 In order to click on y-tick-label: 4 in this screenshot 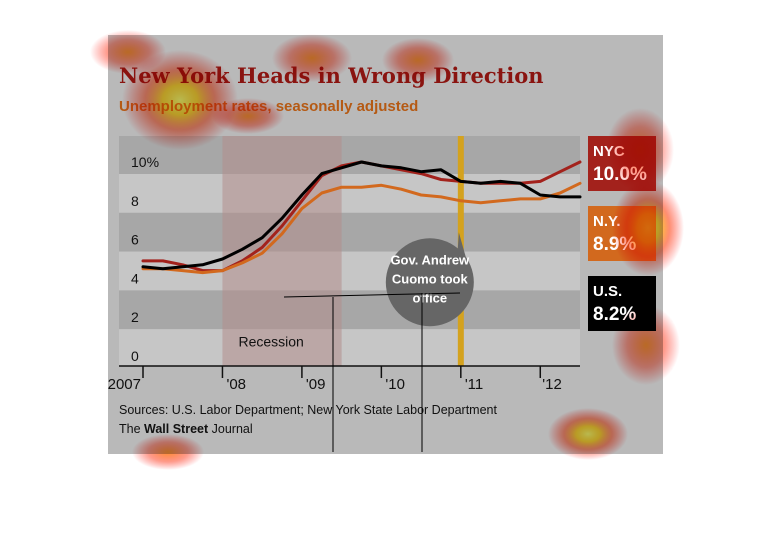, I will do `click(135, 278)`.